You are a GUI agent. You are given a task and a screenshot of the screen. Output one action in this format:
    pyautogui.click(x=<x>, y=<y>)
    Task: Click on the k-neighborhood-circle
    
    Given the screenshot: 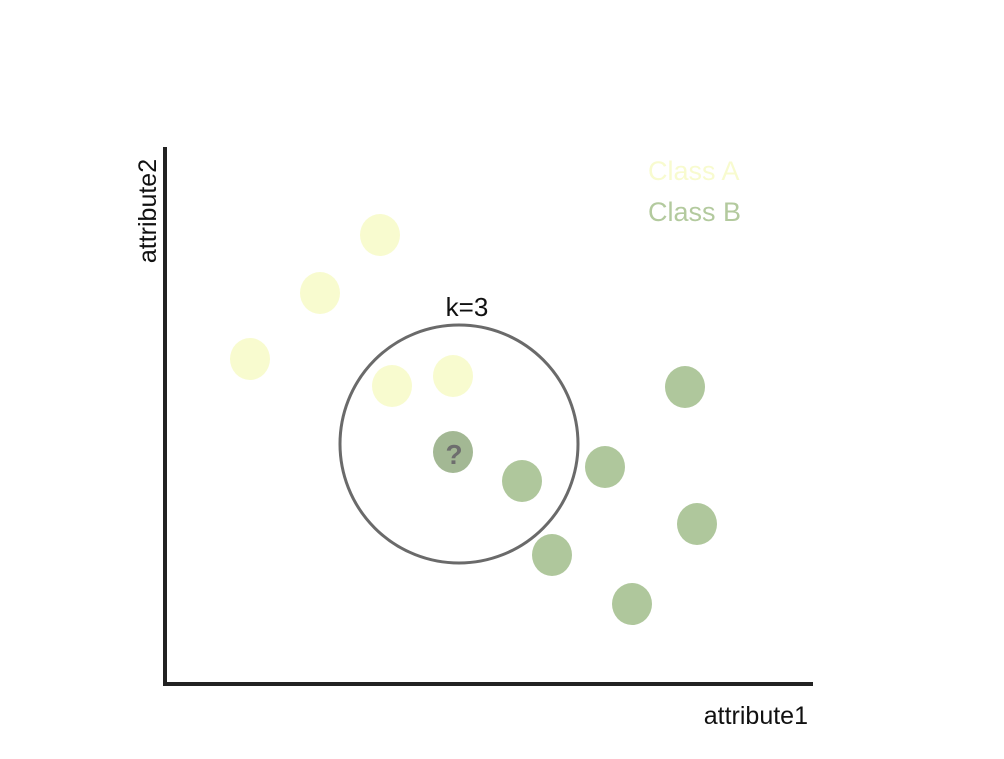 What is the action you would take?
    pyautogui.click(x=459, y=444)
    